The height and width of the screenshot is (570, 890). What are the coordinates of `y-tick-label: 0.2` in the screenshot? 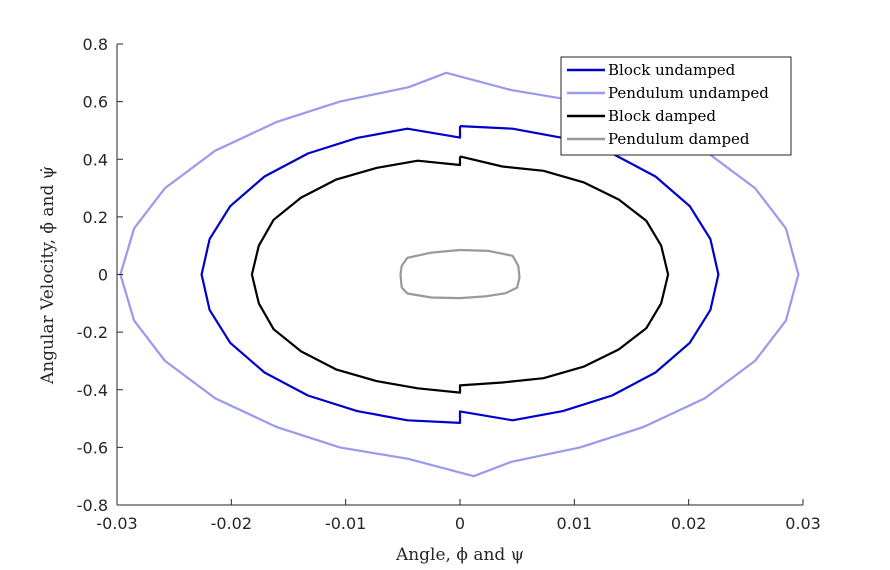 It's located at (95, 217).